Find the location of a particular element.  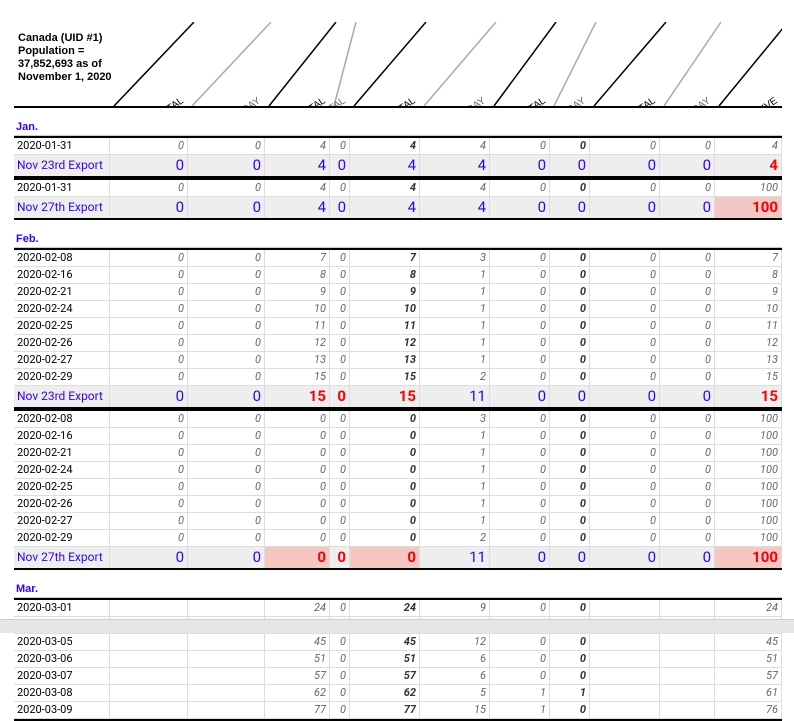

export-value: 4 is located at coordinates (385, 165).